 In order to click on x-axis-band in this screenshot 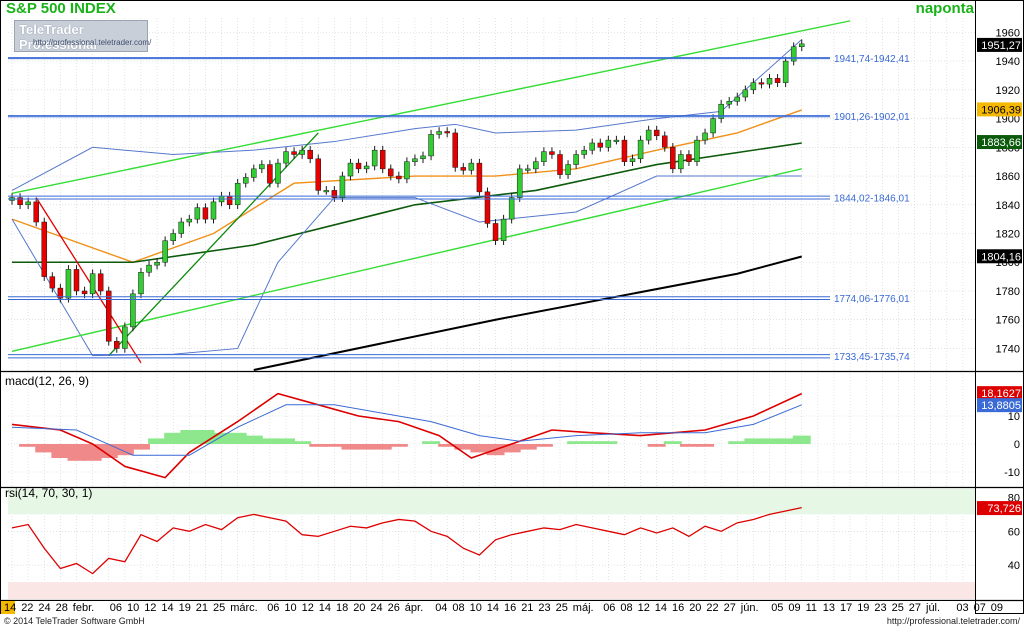, I will do `click(488, 607)`.